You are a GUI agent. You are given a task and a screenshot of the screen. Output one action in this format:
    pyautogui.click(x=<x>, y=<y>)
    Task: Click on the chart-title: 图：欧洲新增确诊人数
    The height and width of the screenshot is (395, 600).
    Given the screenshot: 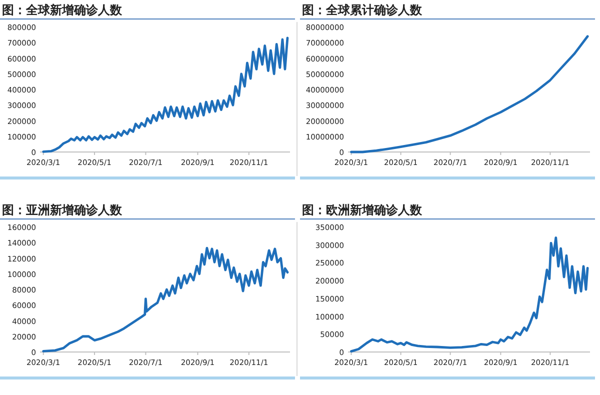 What is the action you would take?
    pyautogui.click(x=362, y=210)
    